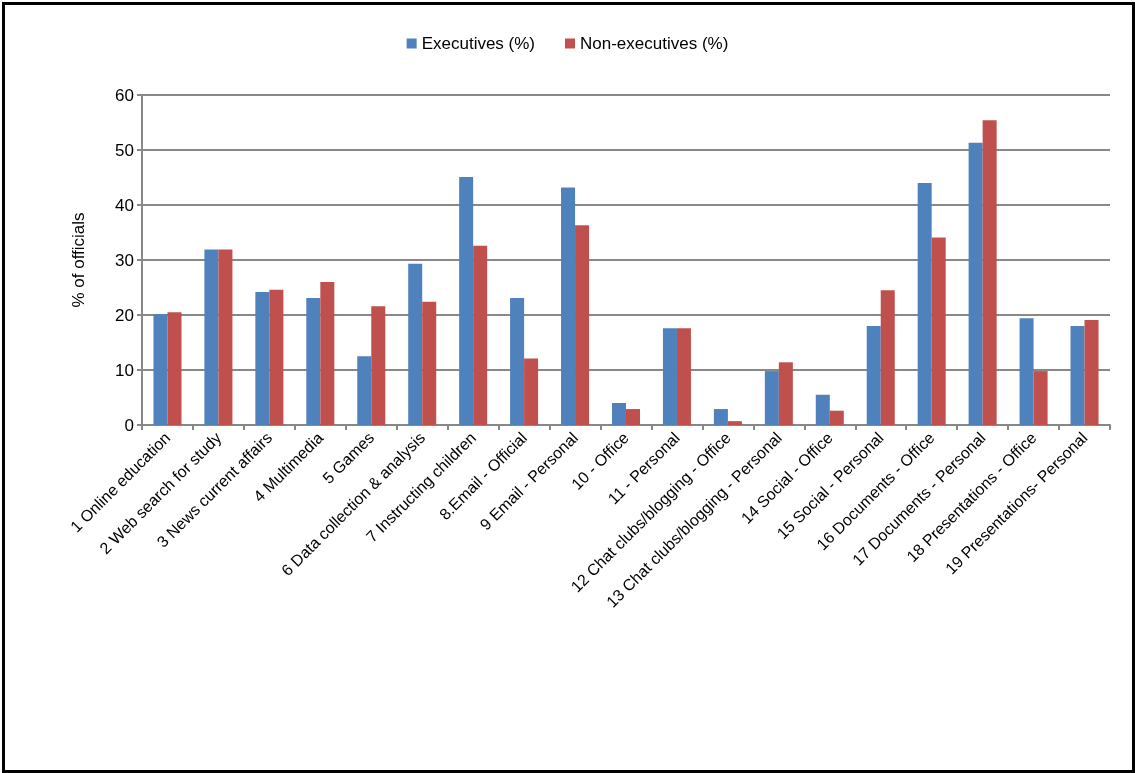 Image resolution: width=1135 pixels, height=773 pixels. I want to click on legend-label: Non-executives (%), so click(654, 43).